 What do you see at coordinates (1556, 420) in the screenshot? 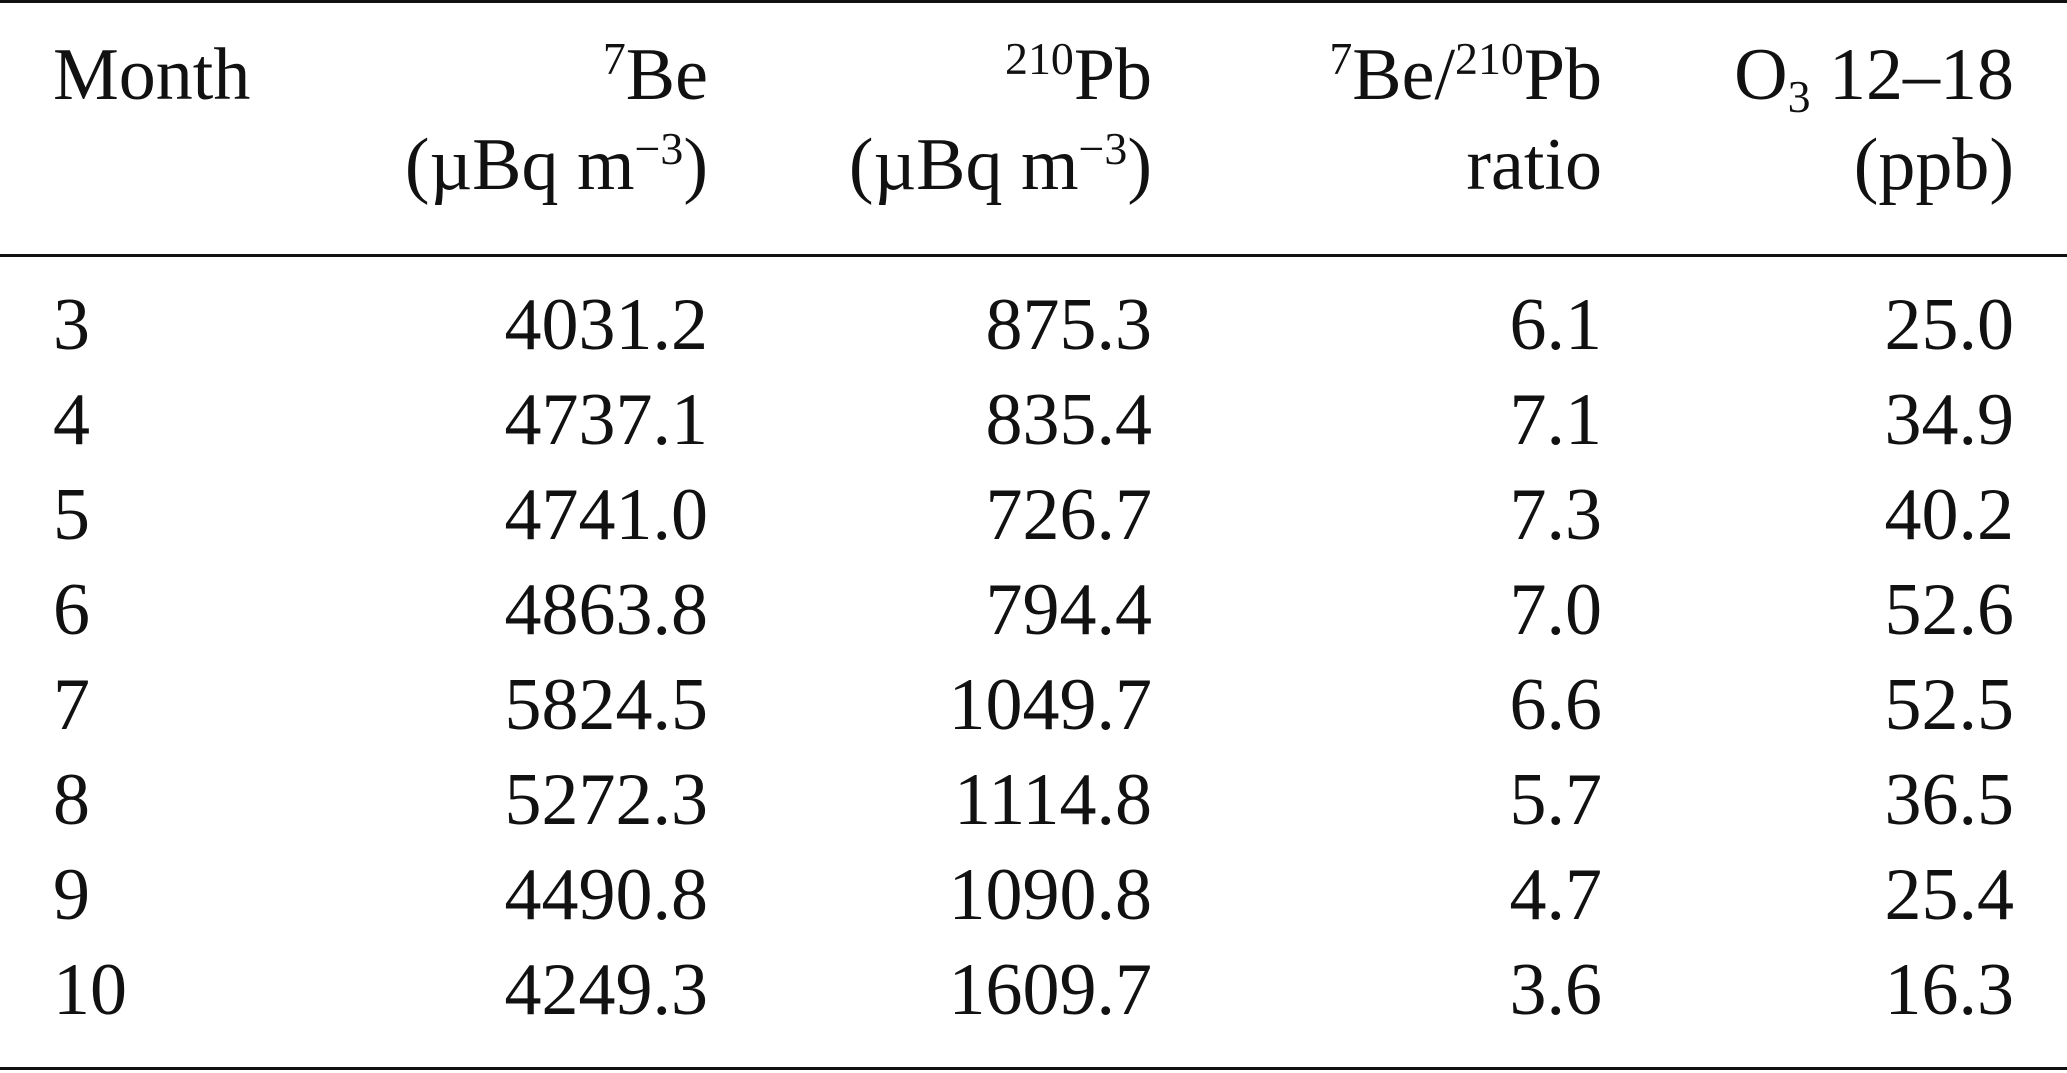
I see `cell-ratio: 7.1` at bounding box center [1556, 420].